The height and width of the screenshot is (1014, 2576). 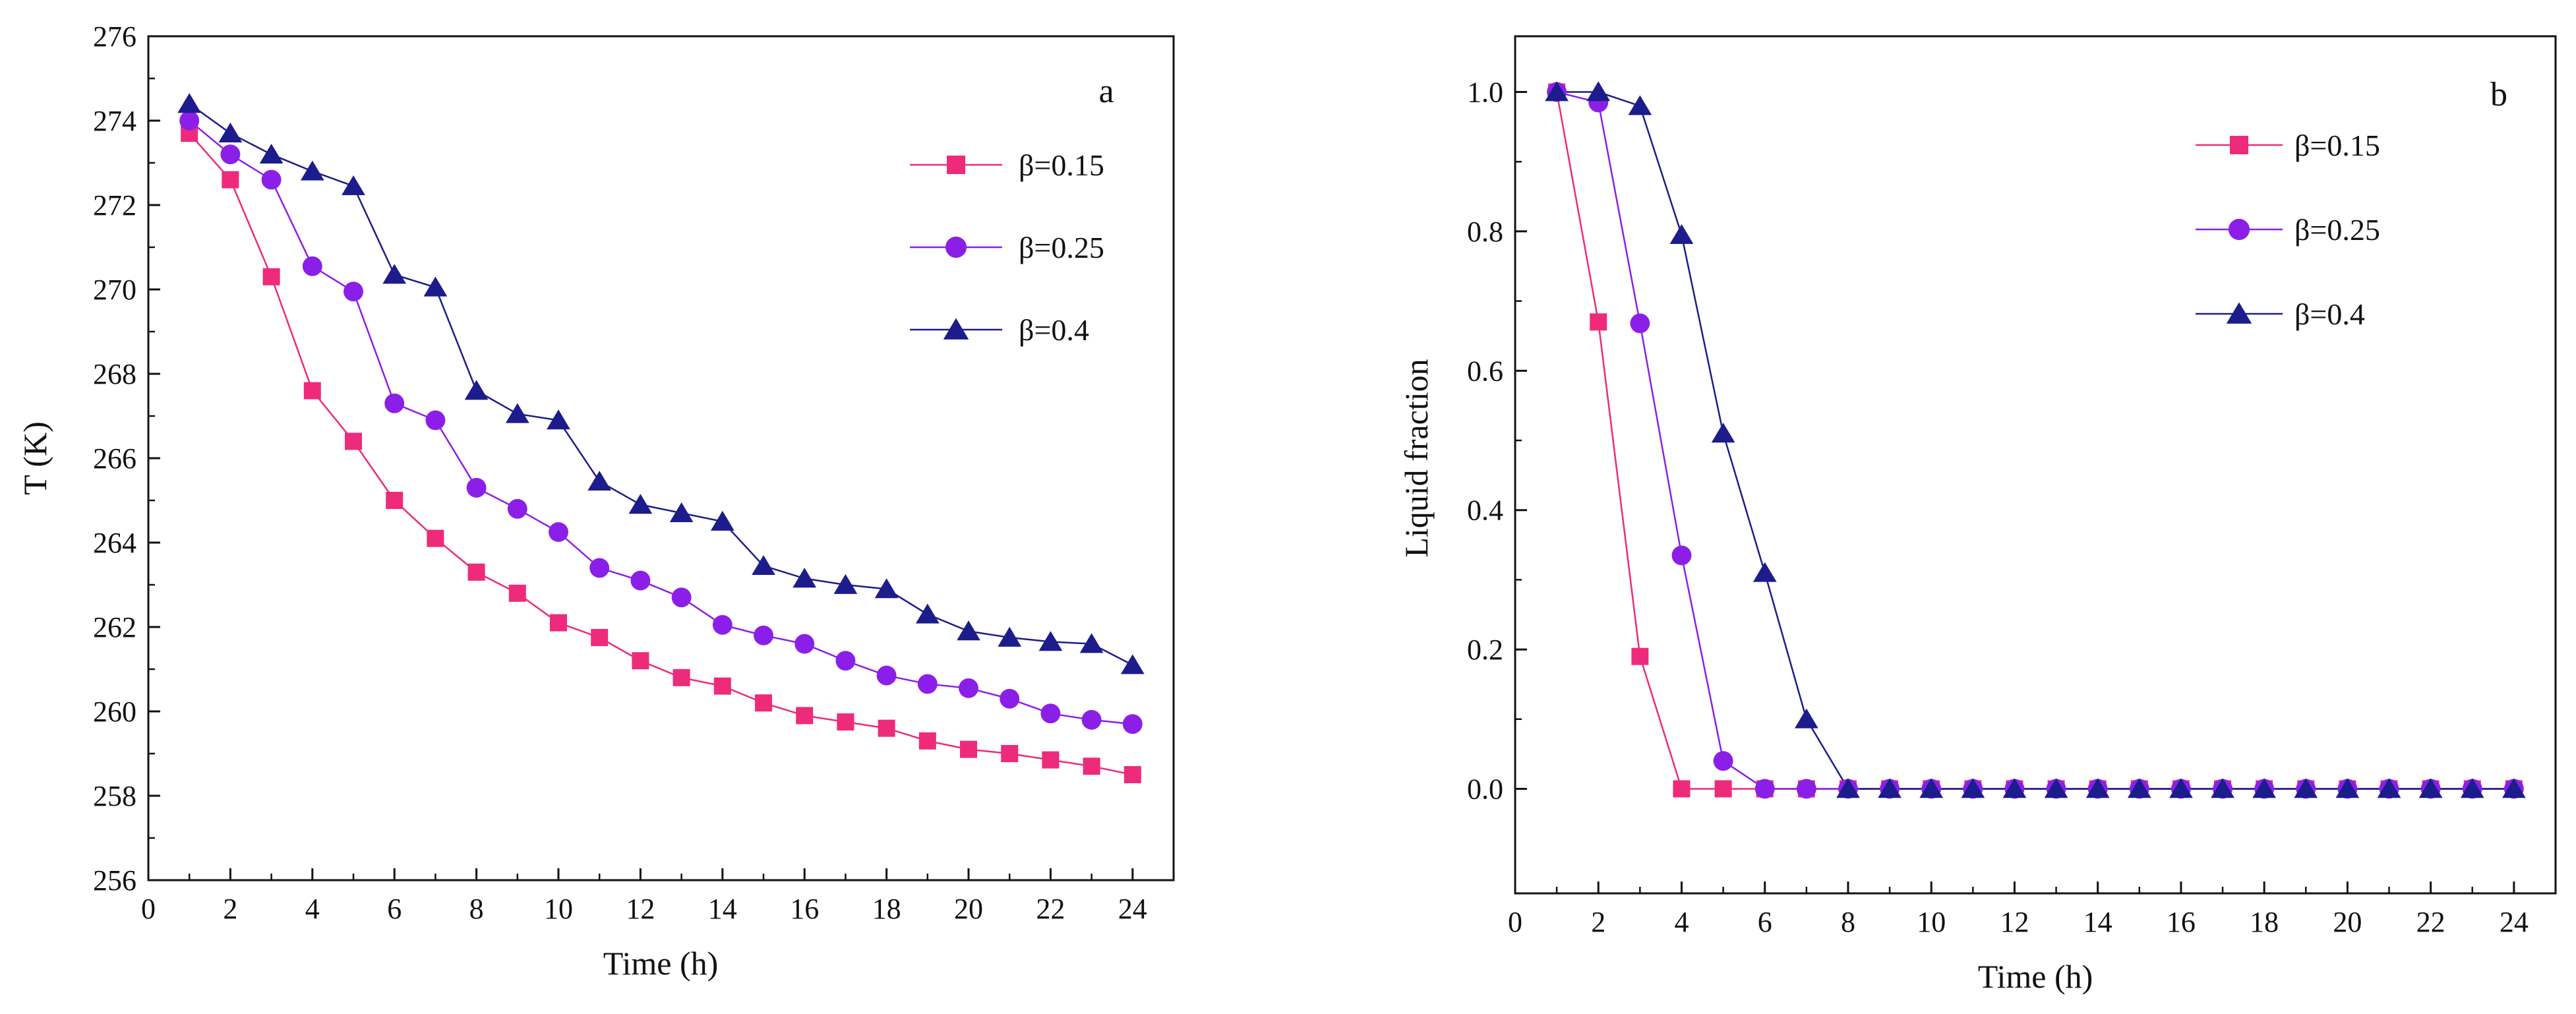 What do you see at coordinates (114, 290) in the screenshot?
I see `y-tick-label: 270` at bounding box center [114, 290].